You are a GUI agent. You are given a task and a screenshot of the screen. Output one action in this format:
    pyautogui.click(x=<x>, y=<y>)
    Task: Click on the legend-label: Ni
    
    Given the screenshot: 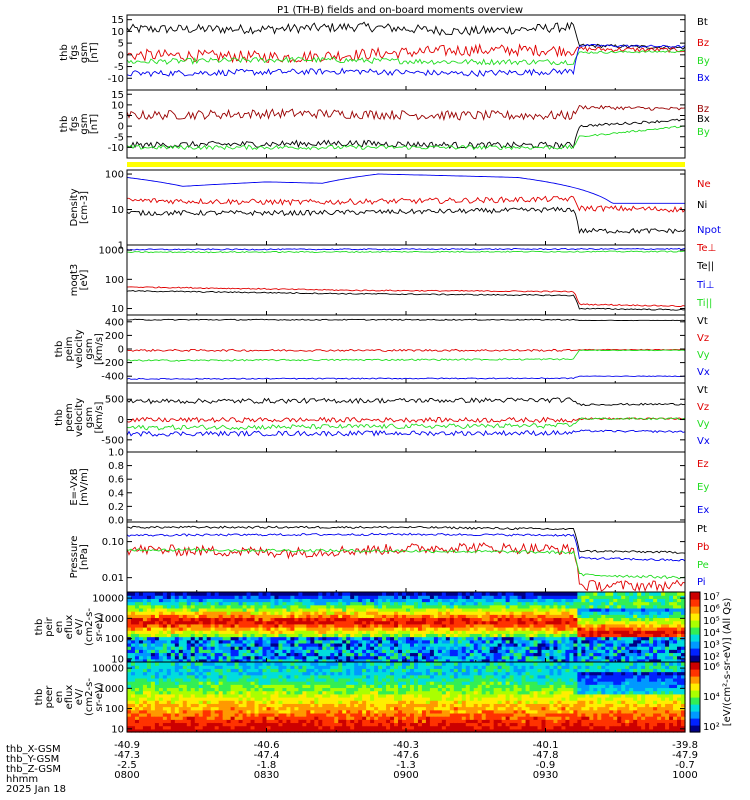 What is the action you would take?
    pyautogui.click(x=702, y=205)
    